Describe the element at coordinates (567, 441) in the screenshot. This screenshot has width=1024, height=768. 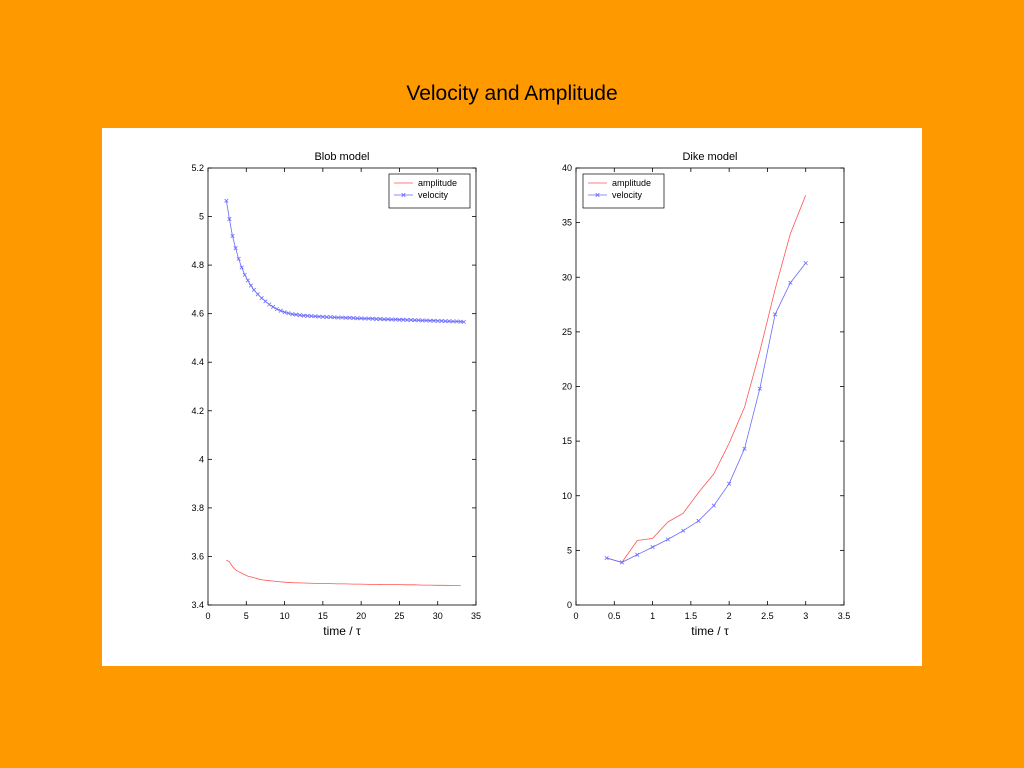
I see `dike-ytick-label: 15` at that location.